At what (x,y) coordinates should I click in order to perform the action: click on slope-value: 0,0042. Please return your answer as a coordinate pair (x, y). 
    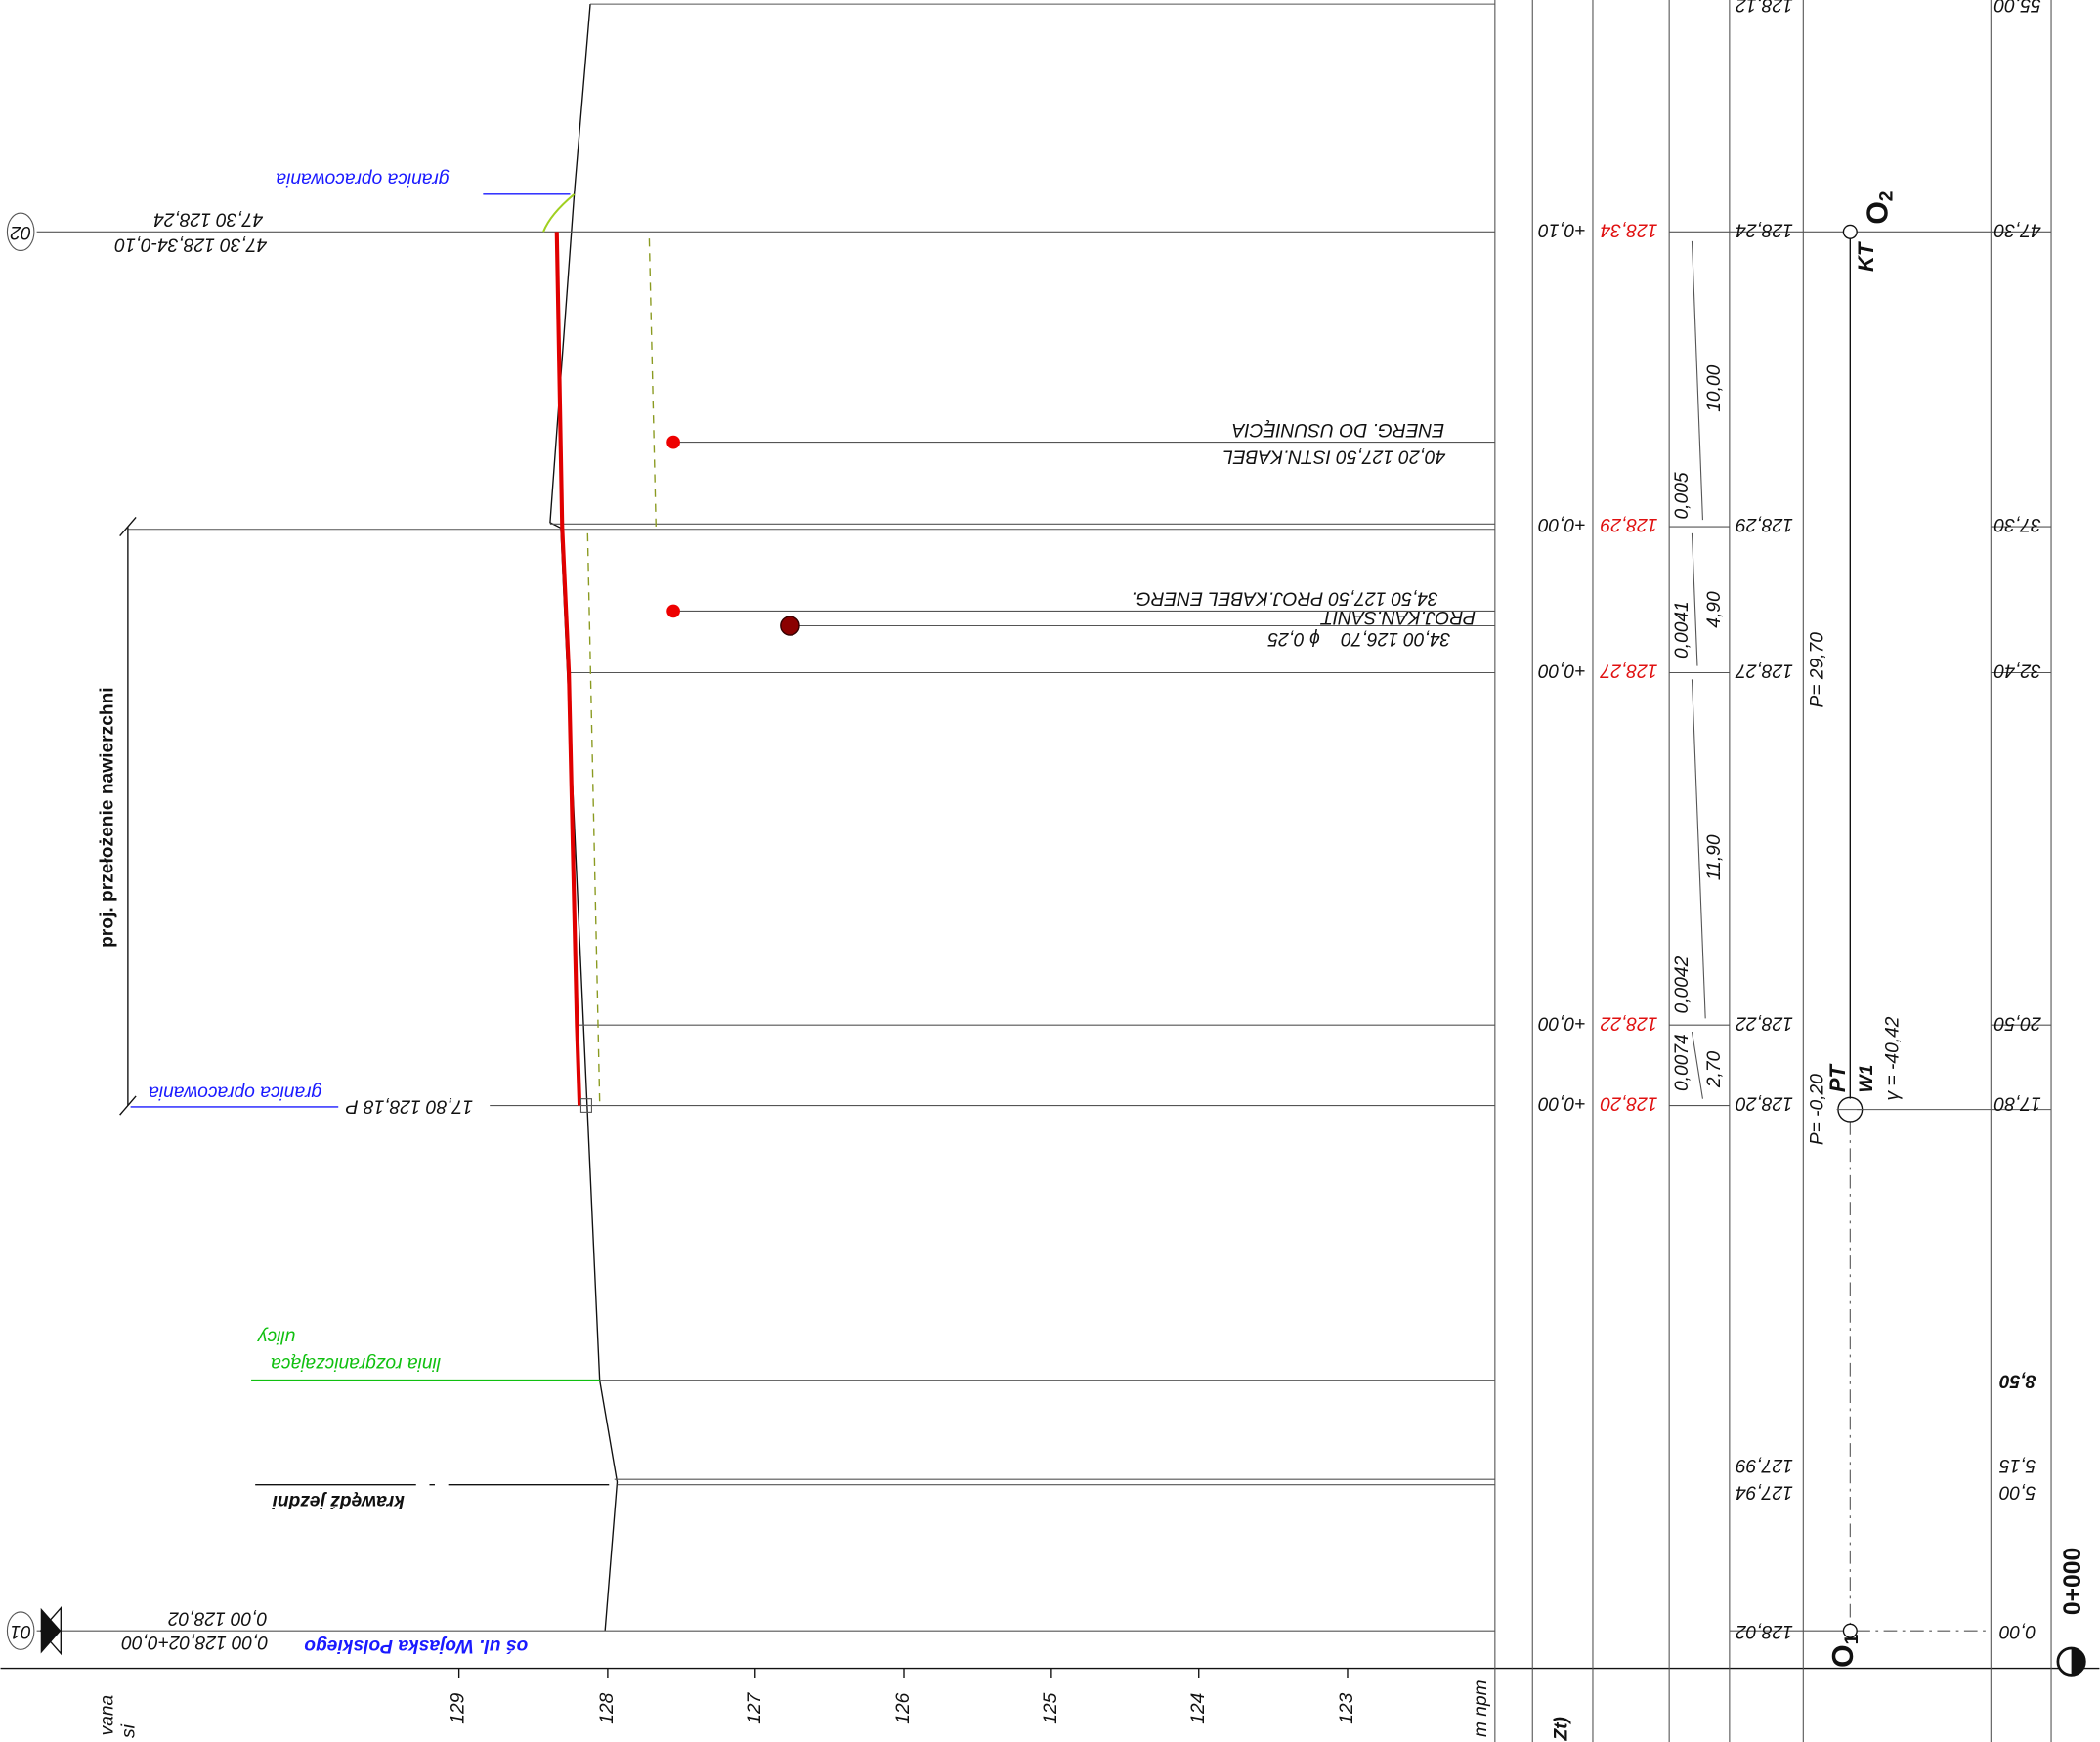
    Looking at the image, I should click on (1682, 984).